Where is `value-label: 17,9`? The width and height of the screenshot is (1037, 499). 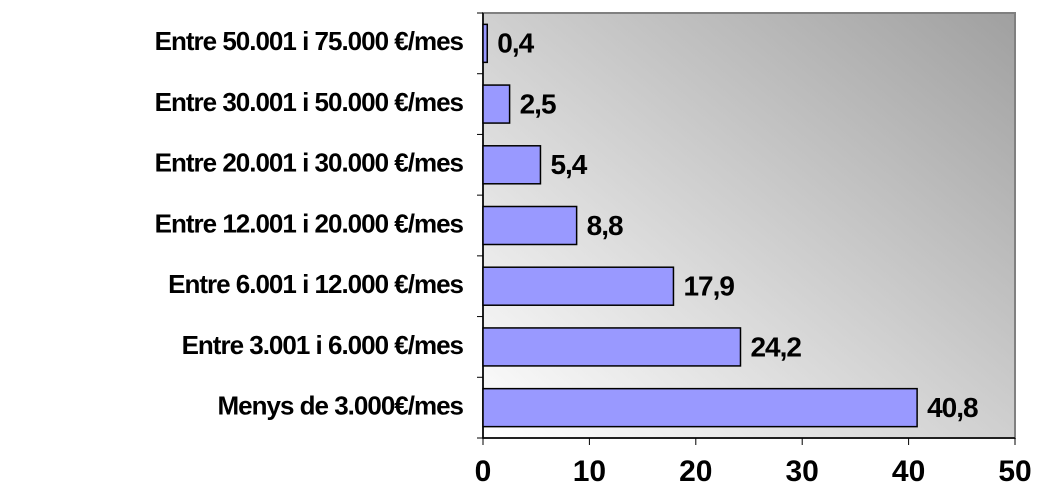 value-label: 17,9 is located at coordinates (708, 286).